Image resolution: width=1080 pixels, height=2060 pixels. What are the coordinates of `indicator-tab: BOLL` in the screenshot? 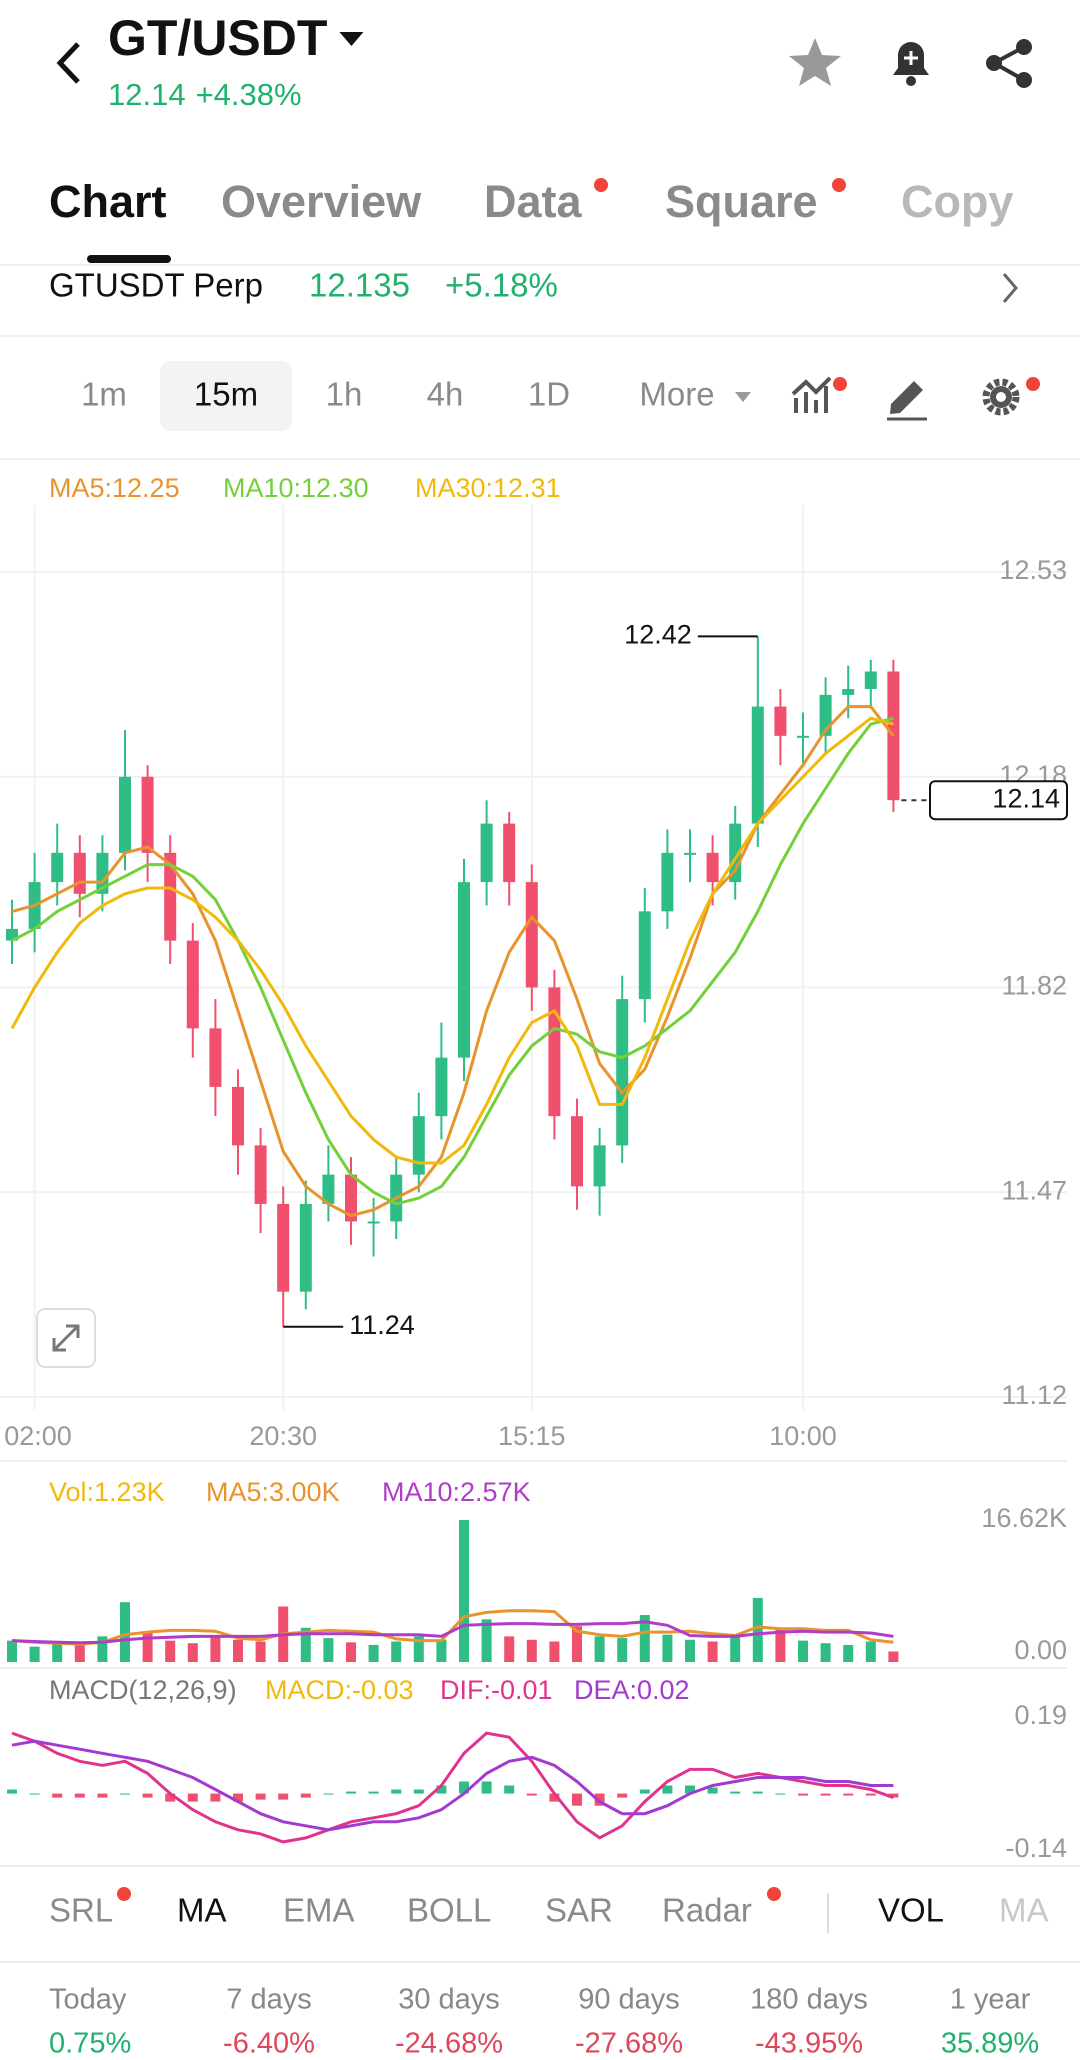 It's located at (449, 1910).